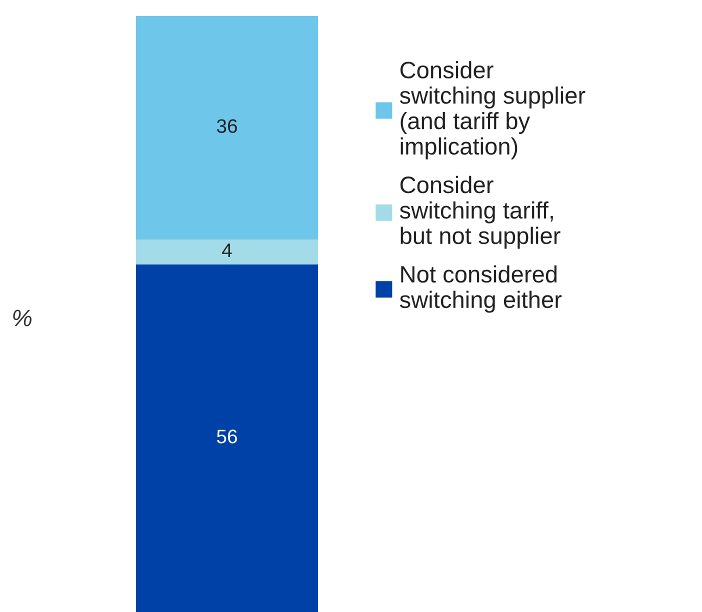 The width and height of the screenshot is (702, 612). What do you see at coordinates (481, 289) in the screenshot?
I see `legend-label: Not considered switching either` at bounding box center [481, 289].